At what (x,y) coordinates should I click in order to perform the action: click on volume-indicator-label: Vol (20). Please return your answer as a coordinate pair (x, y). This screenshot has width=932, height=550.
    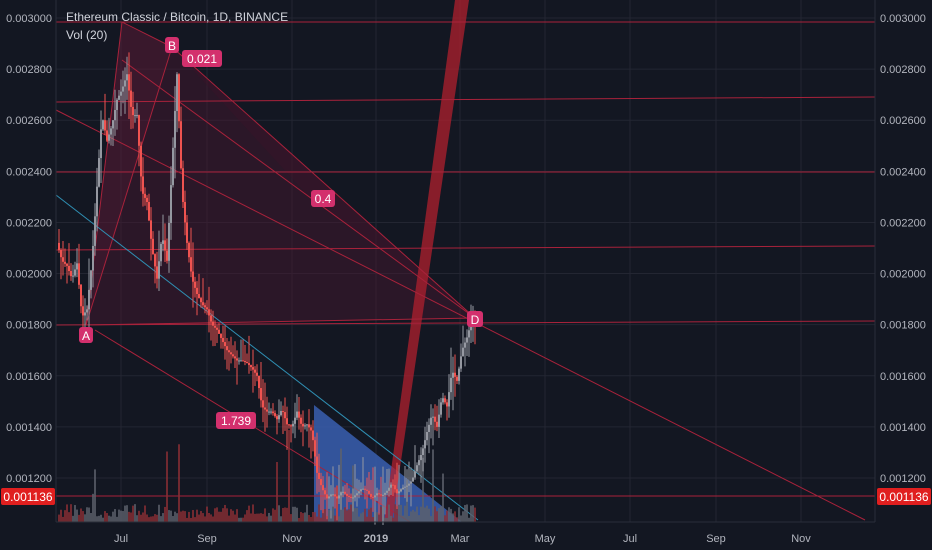
    Looking at the image, I should click on (86, 35).